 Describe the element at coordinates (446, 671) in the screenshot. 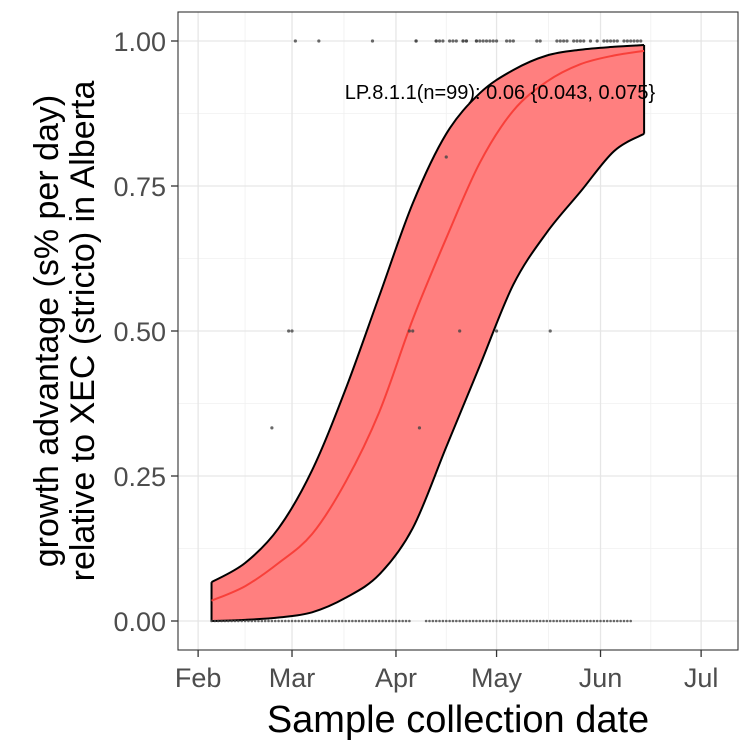

I see `x-axis: Feb Mar Apr May Jun Jul` at that location.